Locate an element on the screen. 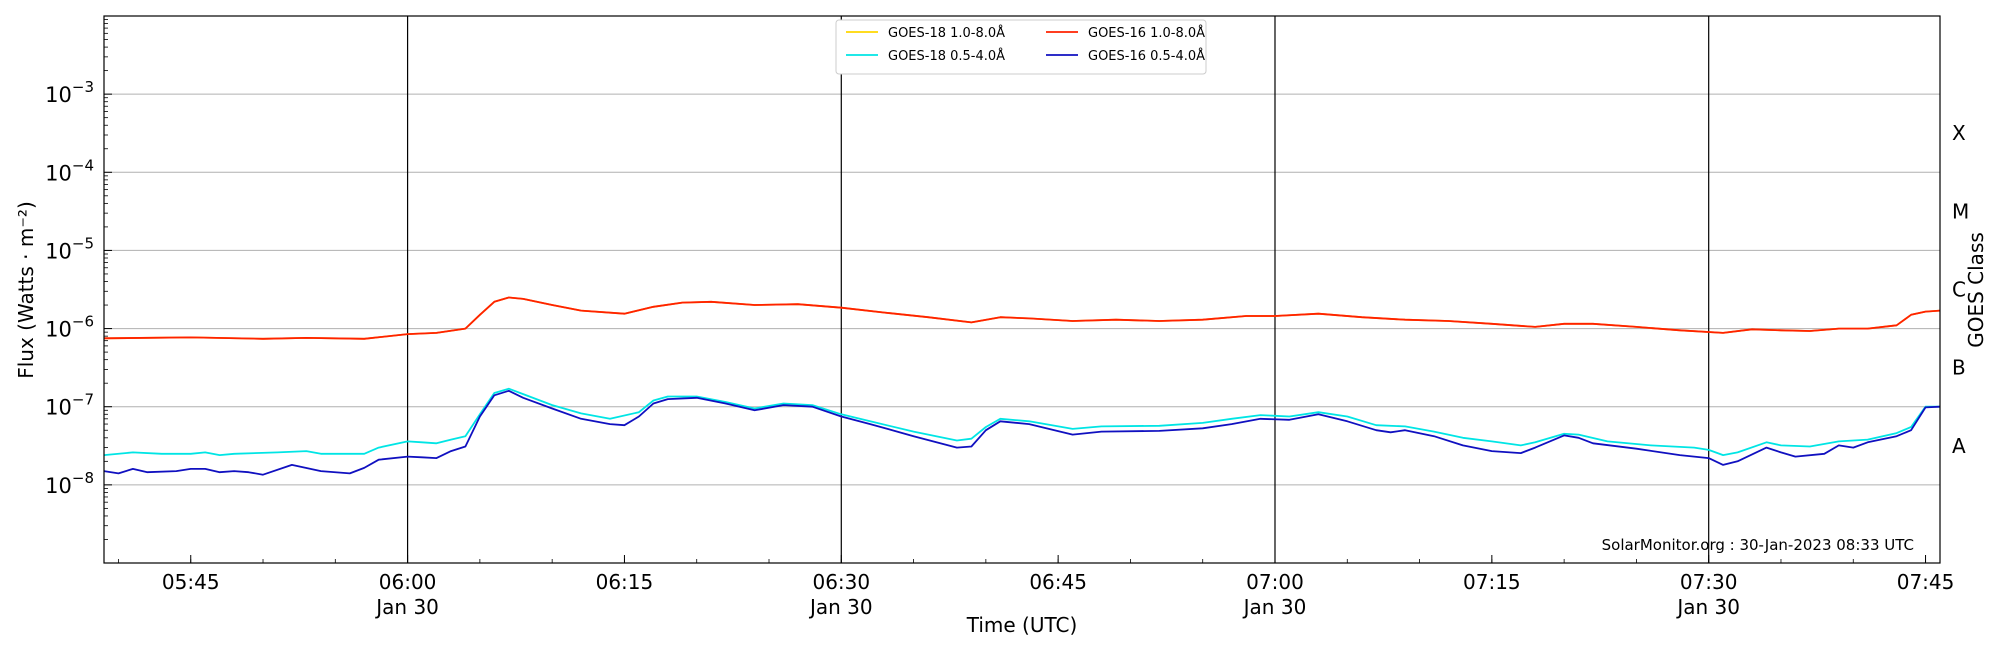  x-tick-label: 06:45 is located at coordinates (1058, 582).